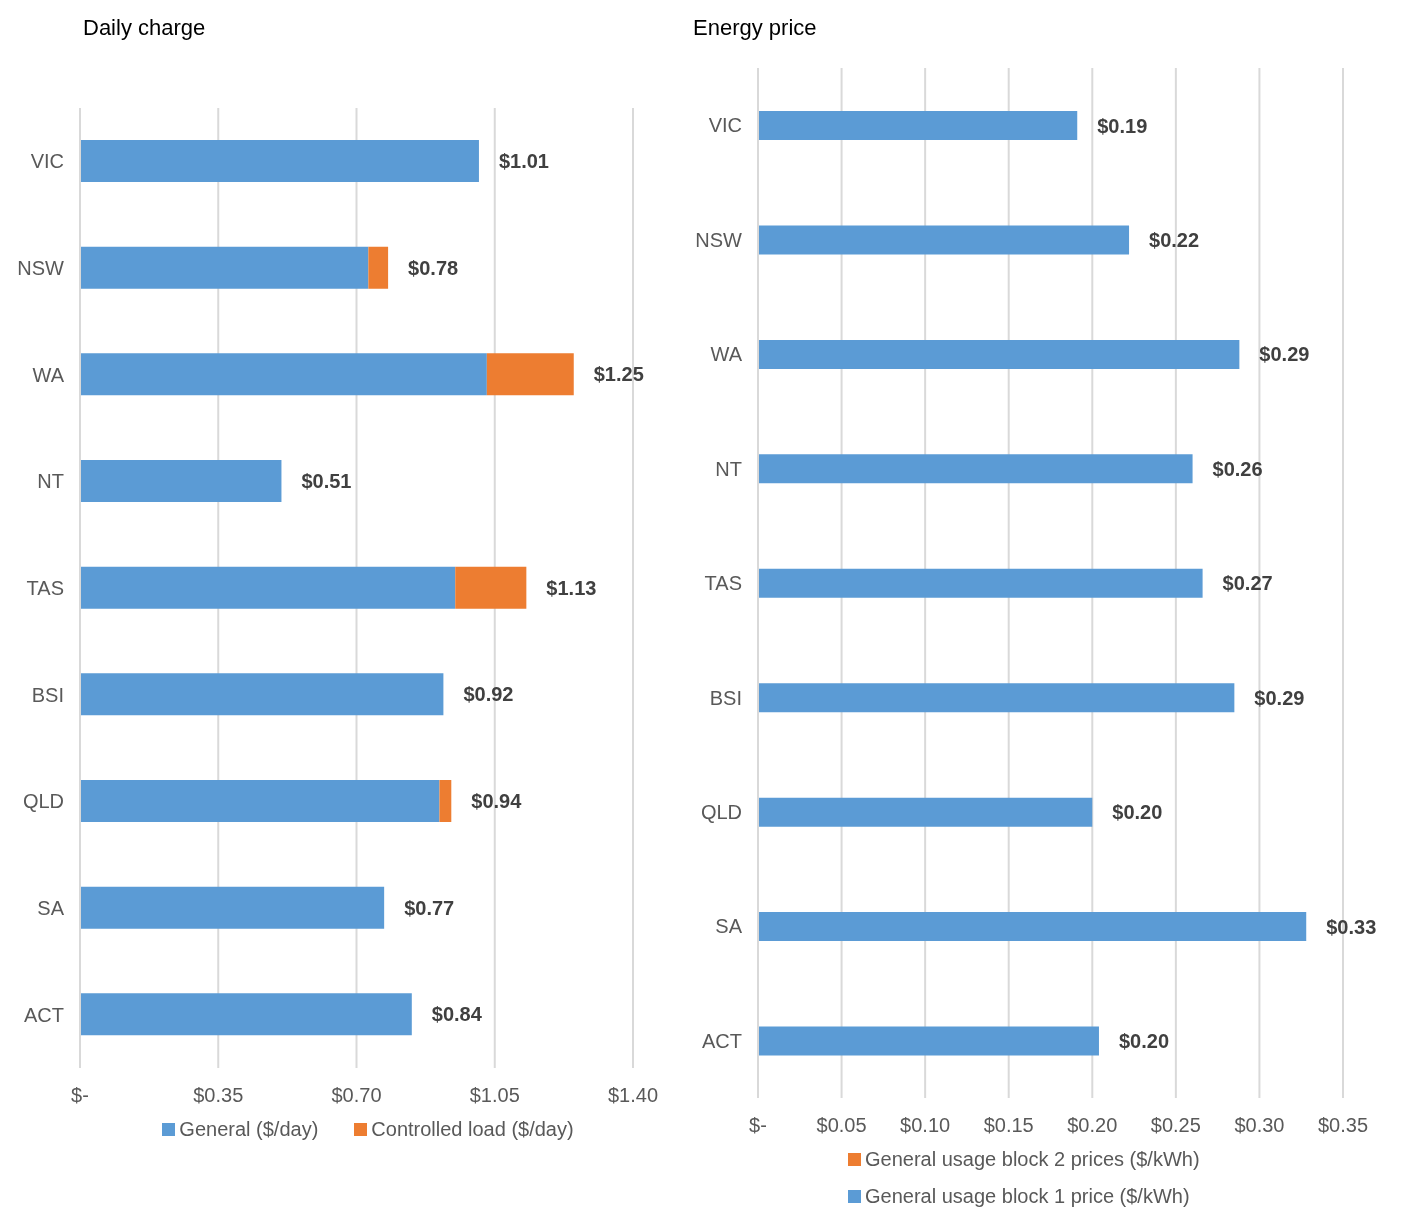 This screenshot has width=1411, height=1216. Describe the element at coordinates (755, 28) in the screenshot. I see `chart-title: Energy price` at that location.